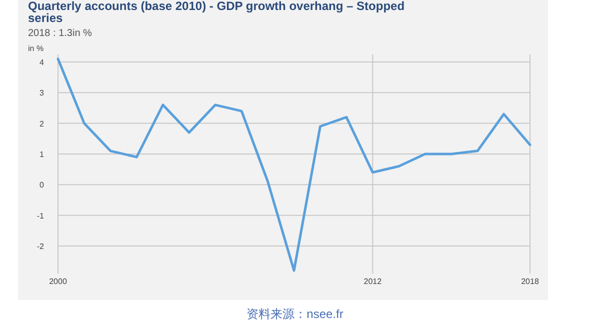 This screenshot has width=590, height=332. Describe the element at coordinates (40, 246) in the screenshot. I see `y-tick-label: -2` at that location.